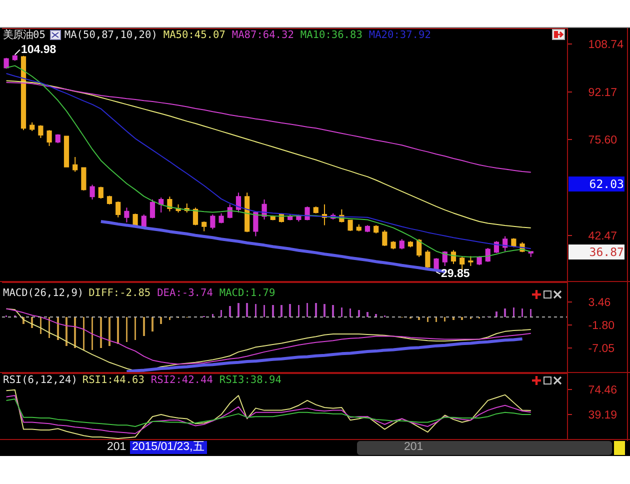 This screenshot has width=630, height=484. What do you see at coordinates (603, 415) in the screenshot?
I see `y-tick-label: 39.19` at bounding box center [603, 415].